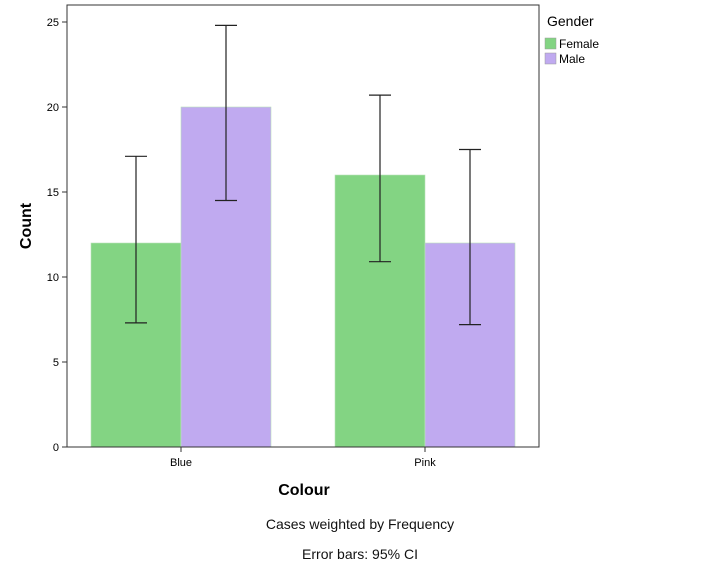  What do you see at coordinates (425, 463) in the screenshot?
I see `x-tick-label-pink: Pink` at bounding box center [425, 463].